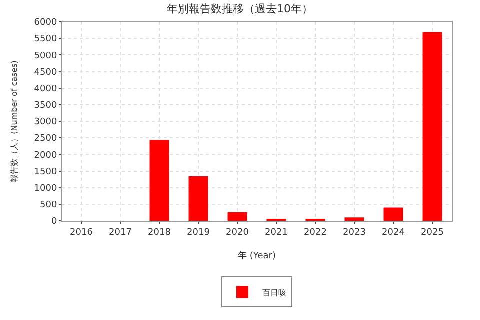 The image size is (480, 320). What do you see at coordinates (46, 172) in the screenshot?
I see `y-tick-label: 1500` at bounding box center [46, 172].